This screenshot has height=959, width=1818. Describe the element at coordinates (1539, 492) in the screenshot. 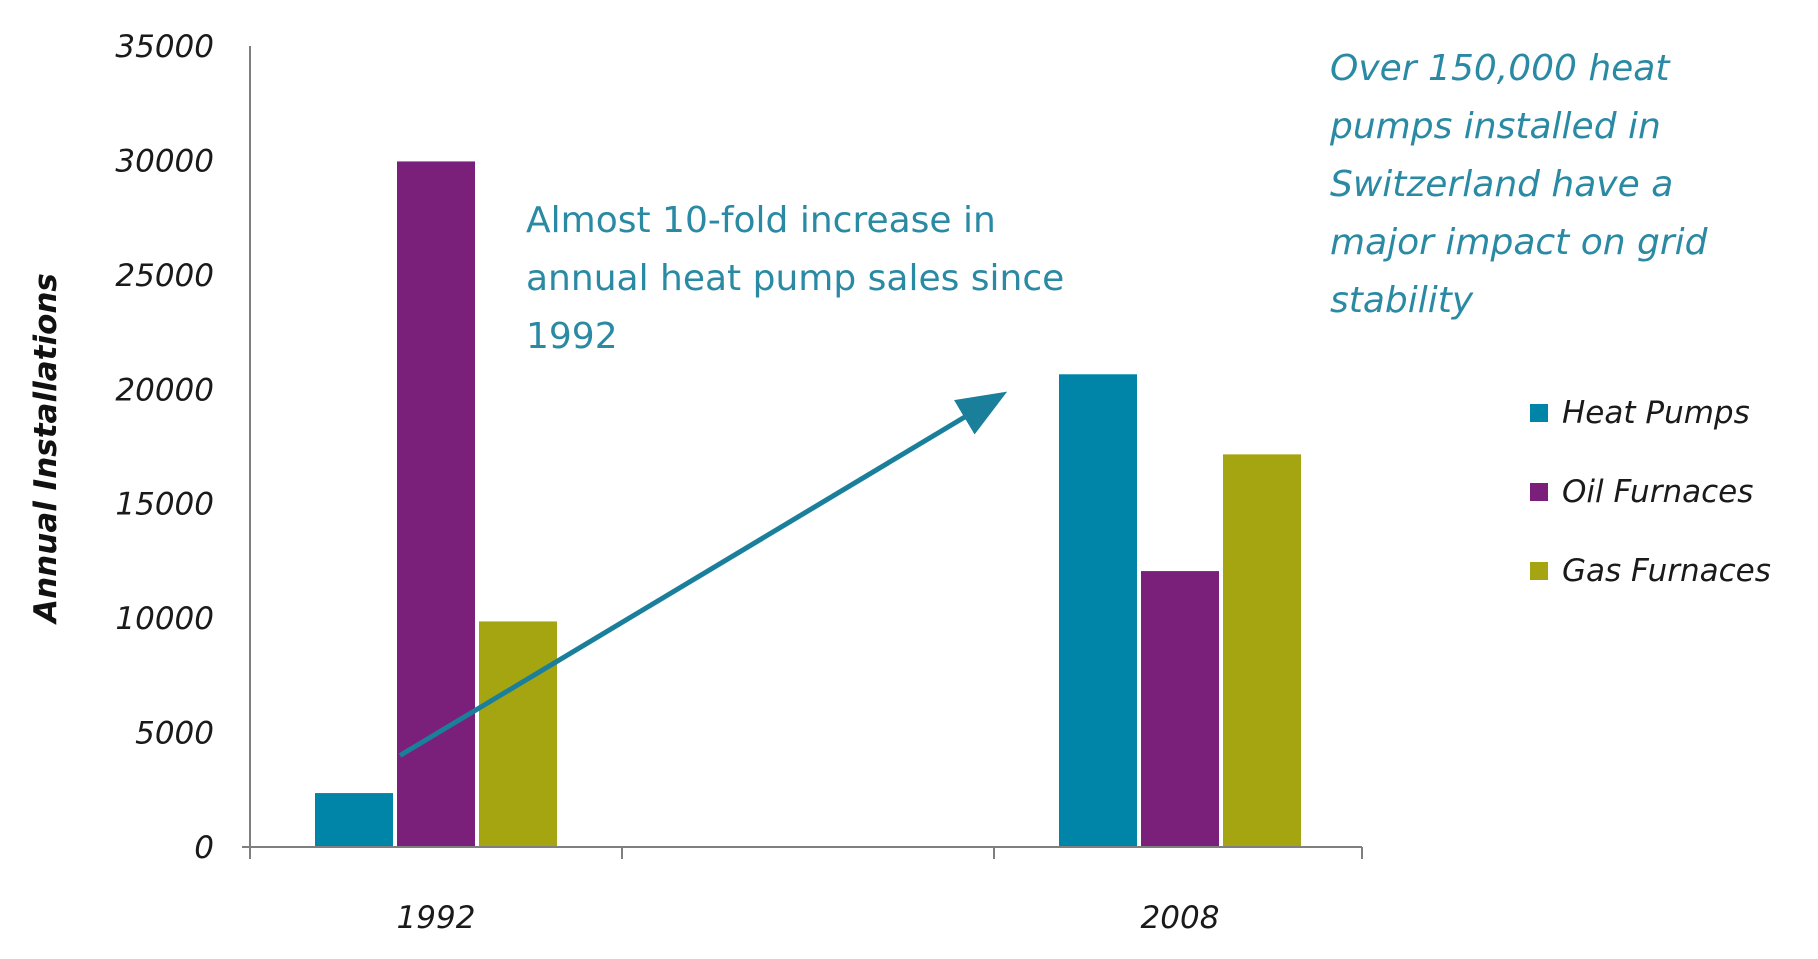

I see `legend-swatch-oil-furnaces` at that location.